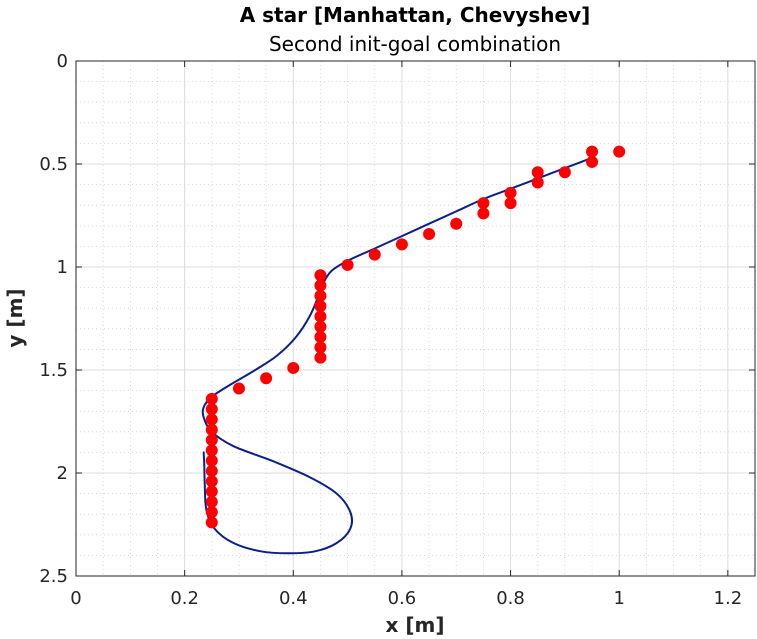 The width and height of the screenshot is (757, 639). I want to click on x-tick-label: 0.6, so click(402, 598).